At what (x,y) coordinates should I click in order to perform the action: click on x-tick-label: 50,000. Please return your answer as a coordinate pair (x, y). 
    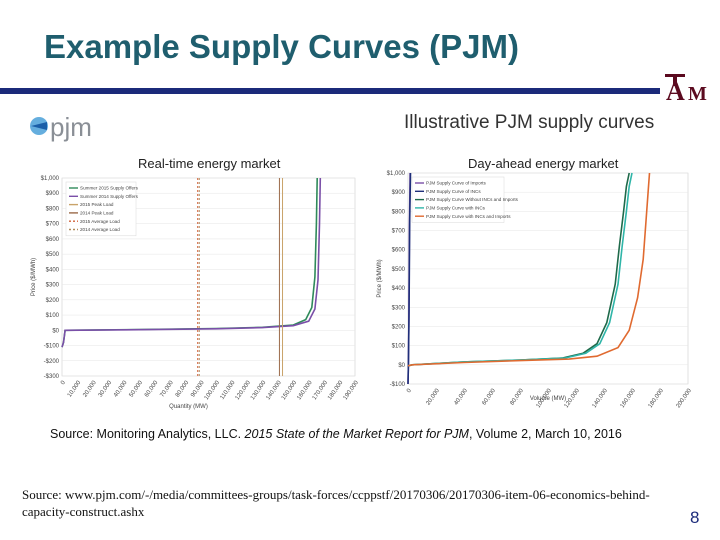
    Looking at the image, I should click on (137, 388).